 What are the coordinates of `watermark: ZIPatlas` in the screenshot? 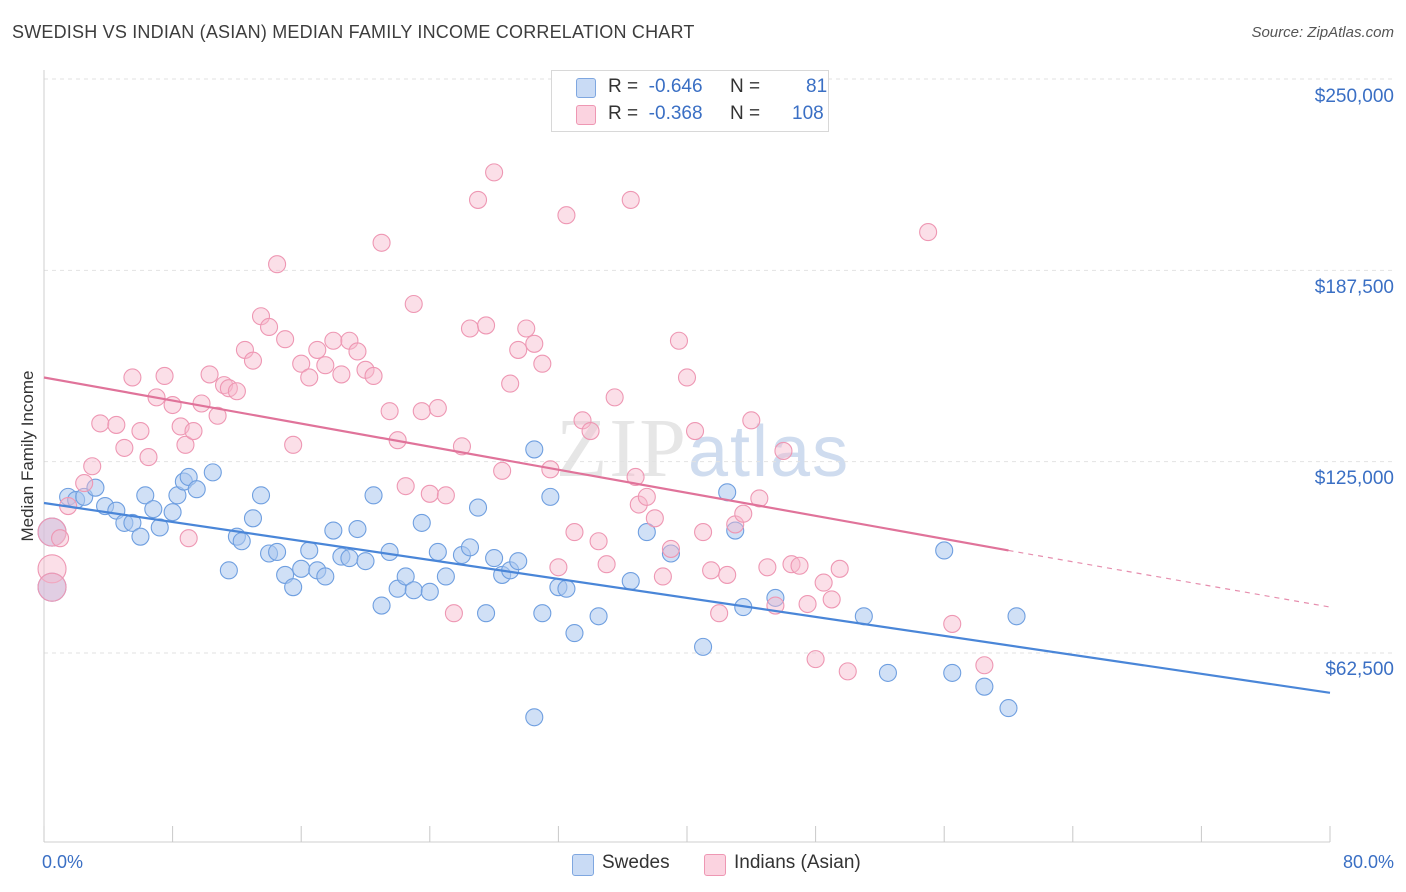 It's located at (703, 448).